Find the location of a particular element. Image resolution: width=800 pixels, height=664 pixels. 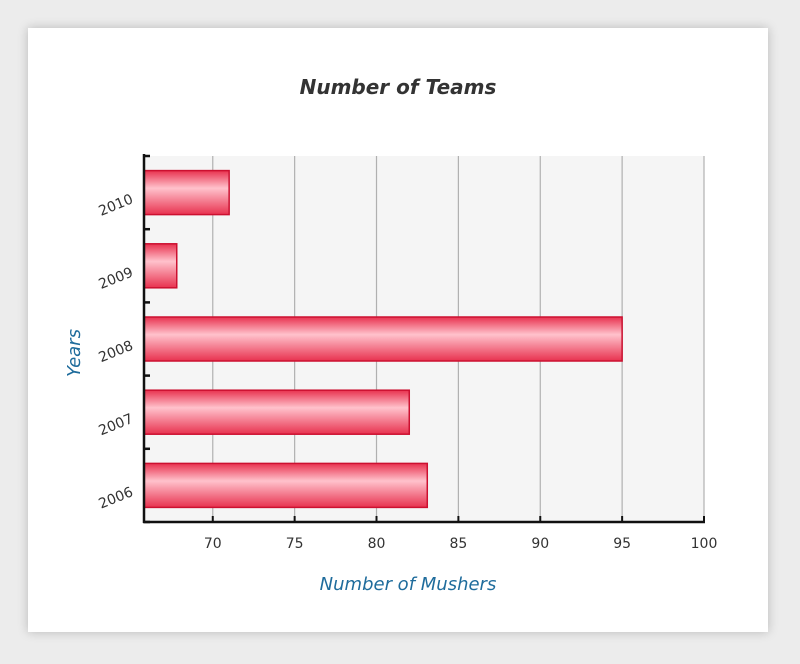

bar-2007 is located at coordinates (277, 412).